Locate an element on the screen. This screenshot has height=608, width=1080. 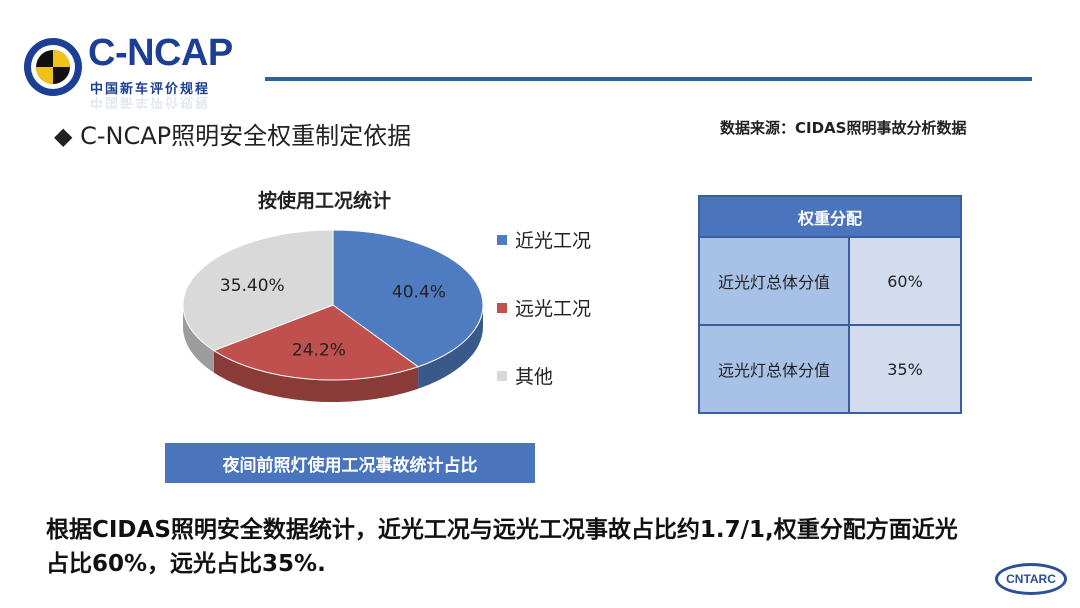
legend-item-1: 近光工况 is located at coordinates (544, 239).